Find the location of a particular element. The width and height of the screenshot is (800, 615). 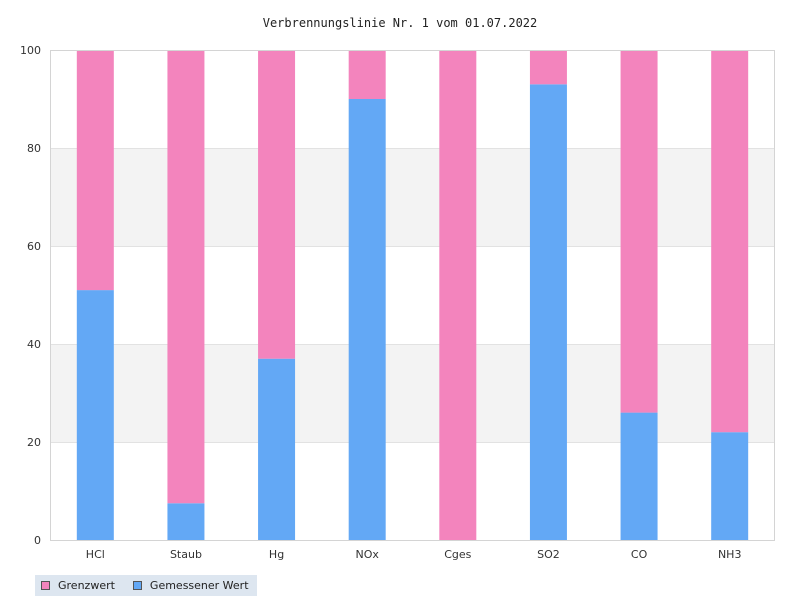

legend: Grenzwert Gemessener Wert is located at coordinates (146, 585).